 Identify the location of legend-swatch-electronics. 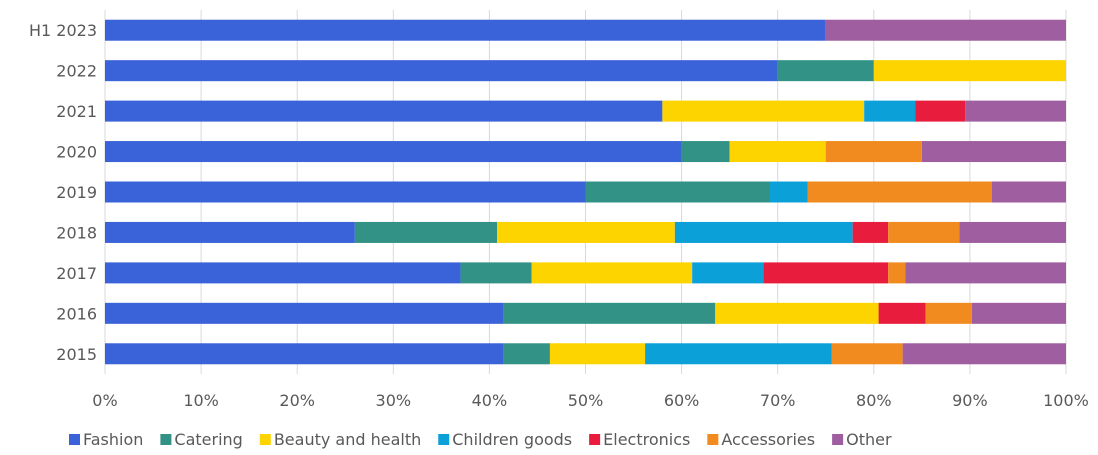
(595, 439).